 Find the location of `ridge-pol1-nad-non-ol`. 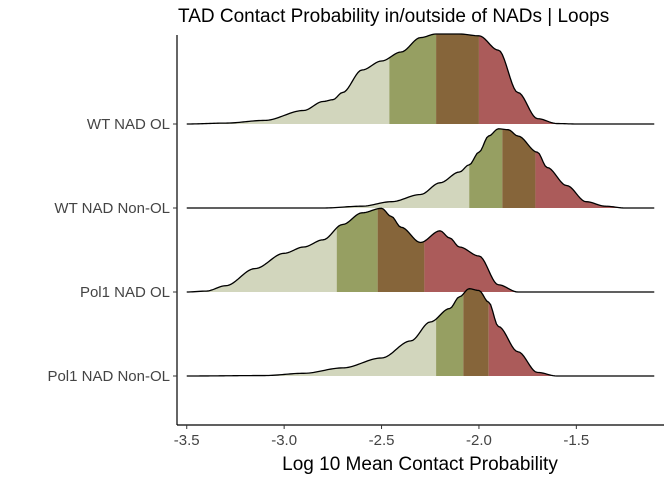

ridge-pol1-nad-non-ol is located at coordinates (420, 332).